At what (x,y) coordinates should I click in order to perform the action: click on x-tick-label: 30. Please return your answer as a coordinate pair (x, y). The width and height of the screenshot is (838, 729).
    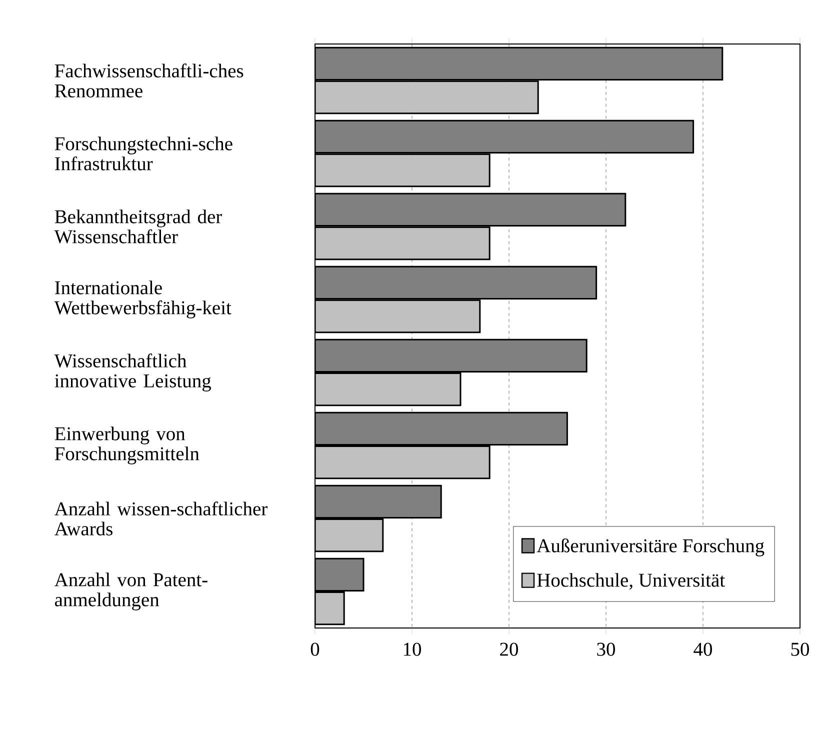
    Looking at the image, I should click on (606, 649).